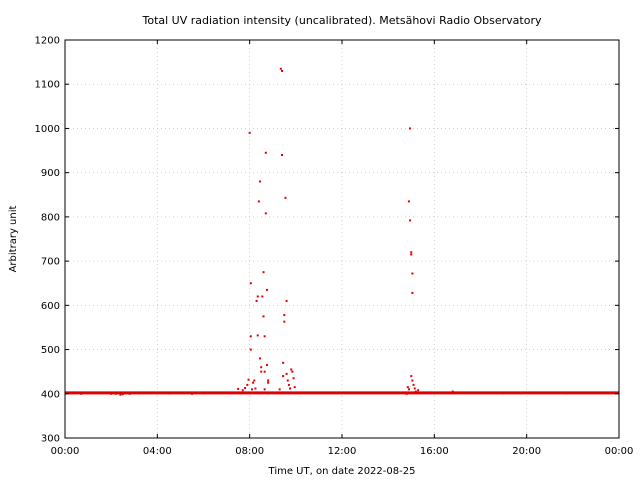 The height and width of the screenshot is (480, 640). I want to click on x-tick-label: 04:00, so click(157, 451).